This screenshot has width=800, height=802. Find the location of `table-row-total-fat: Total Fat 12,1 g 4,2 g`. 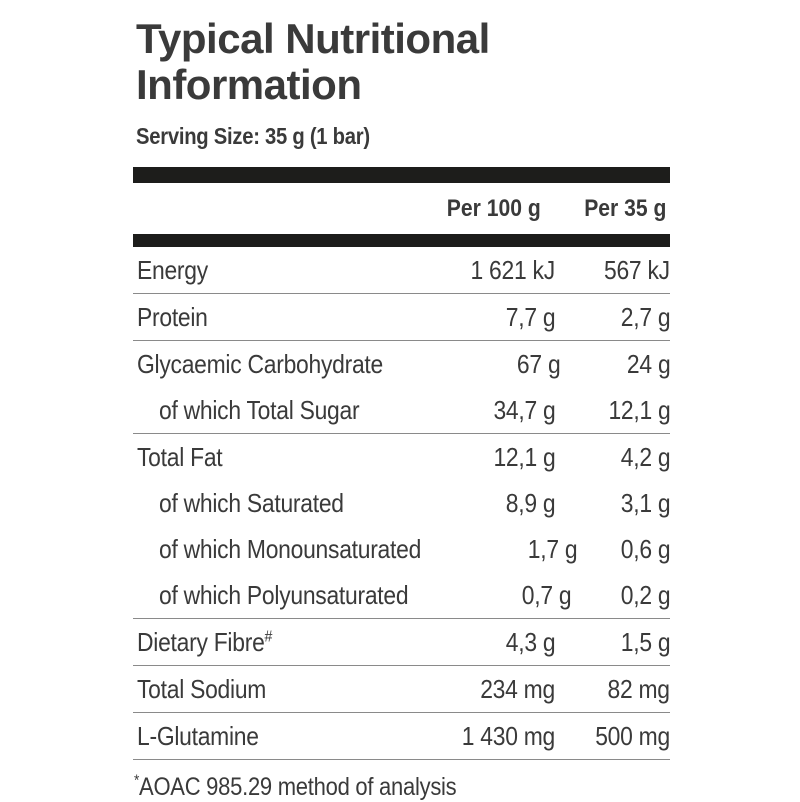

table-row-total-fat: Total Fat 12,1 g 4,2 g is located at coordinates (401, 457).